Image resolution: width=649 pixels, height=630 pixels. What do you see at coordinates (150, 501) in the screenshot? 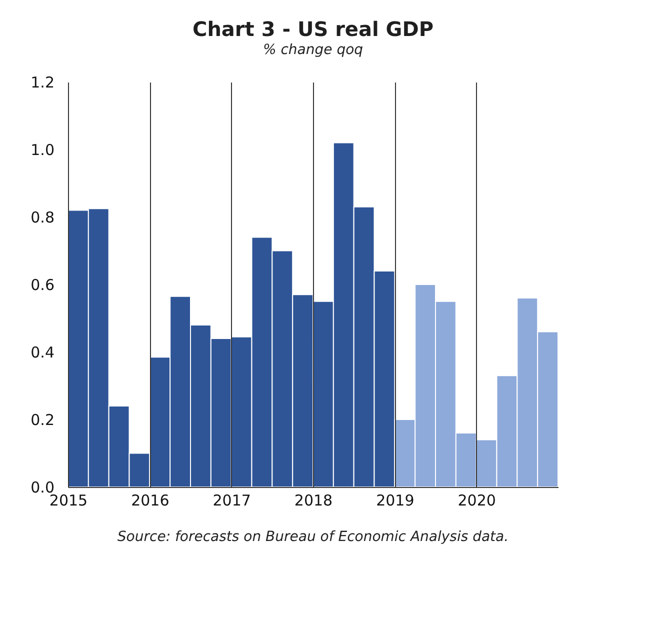
I see `x-tick-label: 2016` at bounding box center [150, 501].